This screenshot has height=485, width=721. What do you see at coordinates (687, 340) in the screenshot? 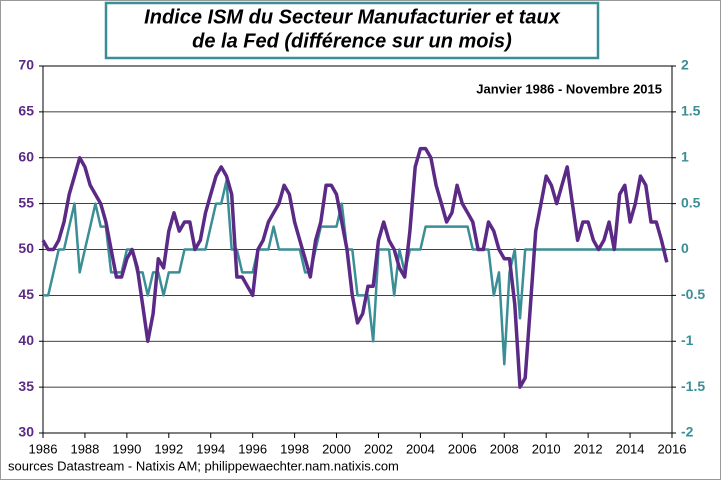
I see `y2-tick-label: -1` at bounding box center [687, 340].